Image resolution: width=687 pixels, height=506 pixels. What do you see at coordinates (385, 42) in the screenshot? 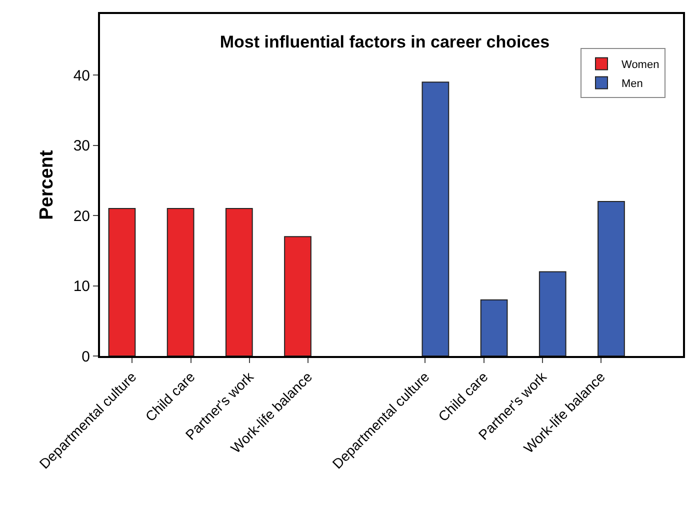
I see `text: Most influential factors in career choices` at bounding box center [385, 42].